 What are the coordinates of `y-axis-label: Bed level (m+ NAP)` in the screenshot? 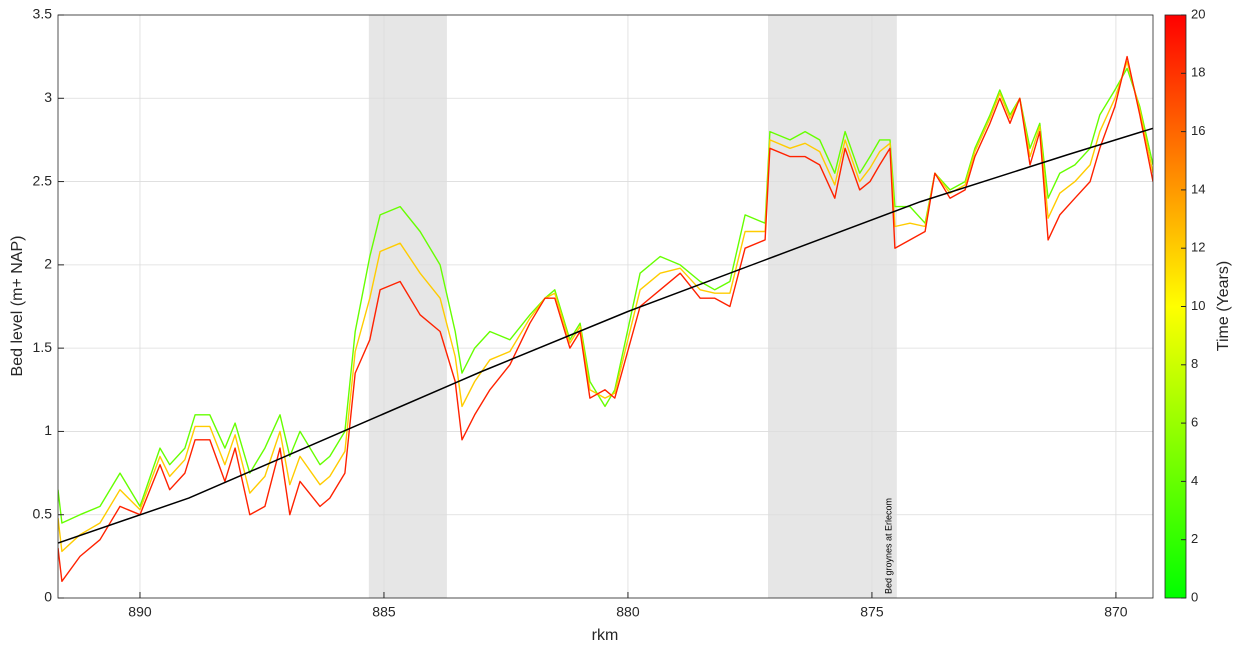 It's located at (17, 306).